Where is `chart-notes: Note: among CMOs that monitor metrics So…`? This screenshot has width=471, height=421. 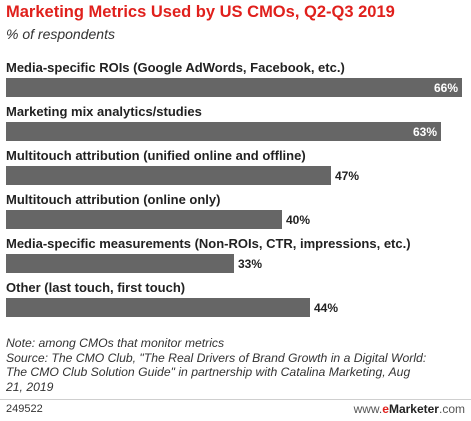 chart-notes: Note: among CMOs that monitor metrics So… is located at coordinates (237, 365).